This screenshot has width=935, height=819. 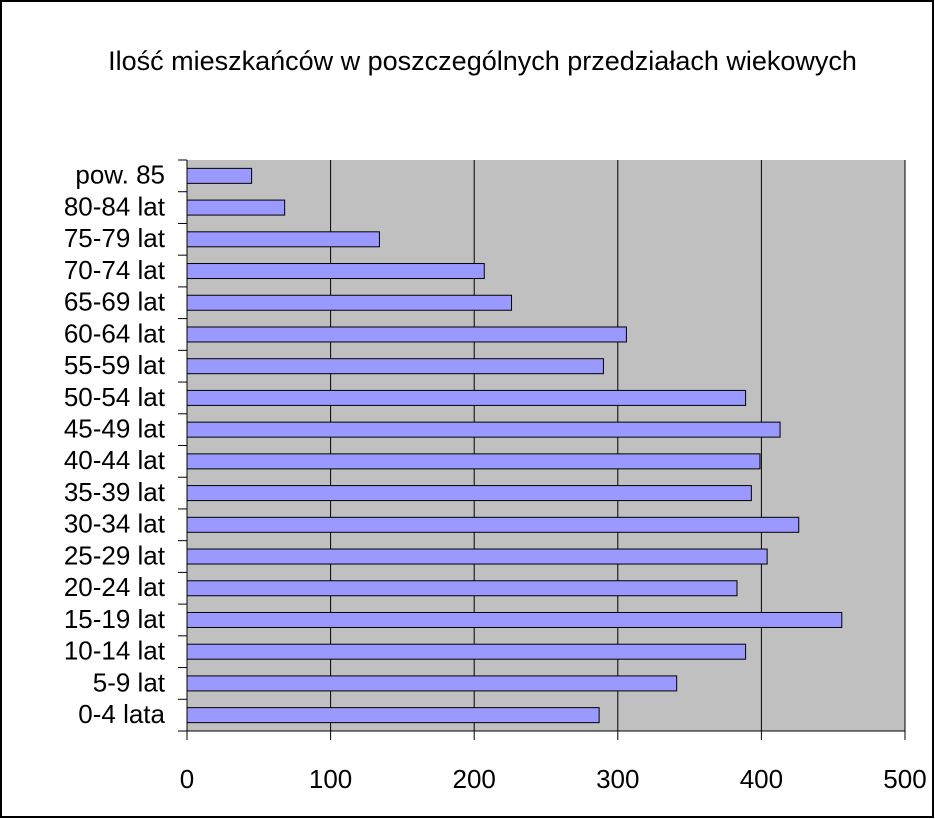 I want to click on y-tick-label: 55-59 lat, so click(x=115, y=365).